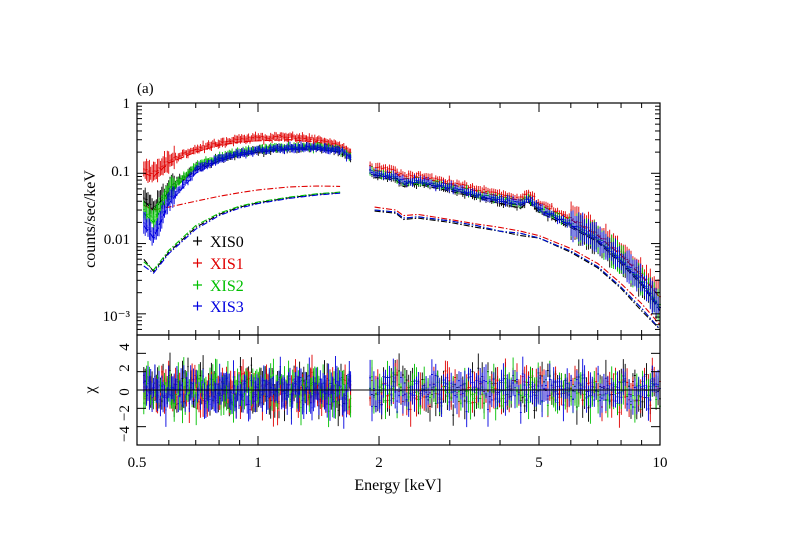 The width and height of the screenshot is (800, 533). I want to click on legend-entry-xis1: XIS1, so click(218, 264).